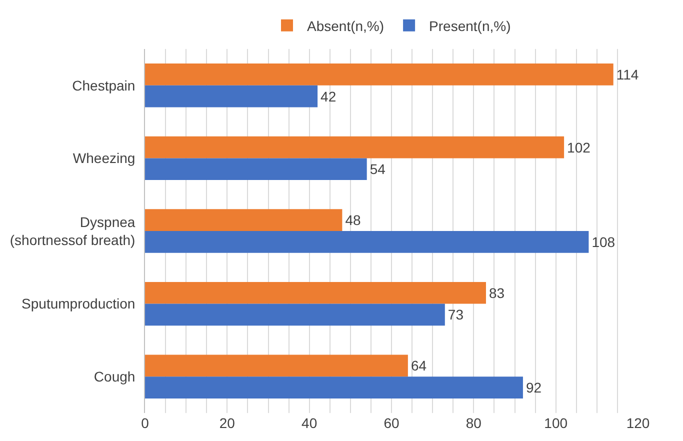  I want to click on data-label: 108, so click(604, 242).